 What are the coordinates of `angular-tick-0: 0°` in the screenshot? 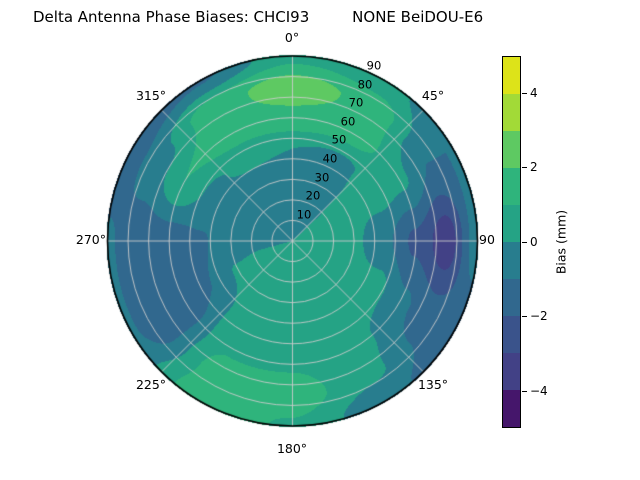 It's located at (292, 37).